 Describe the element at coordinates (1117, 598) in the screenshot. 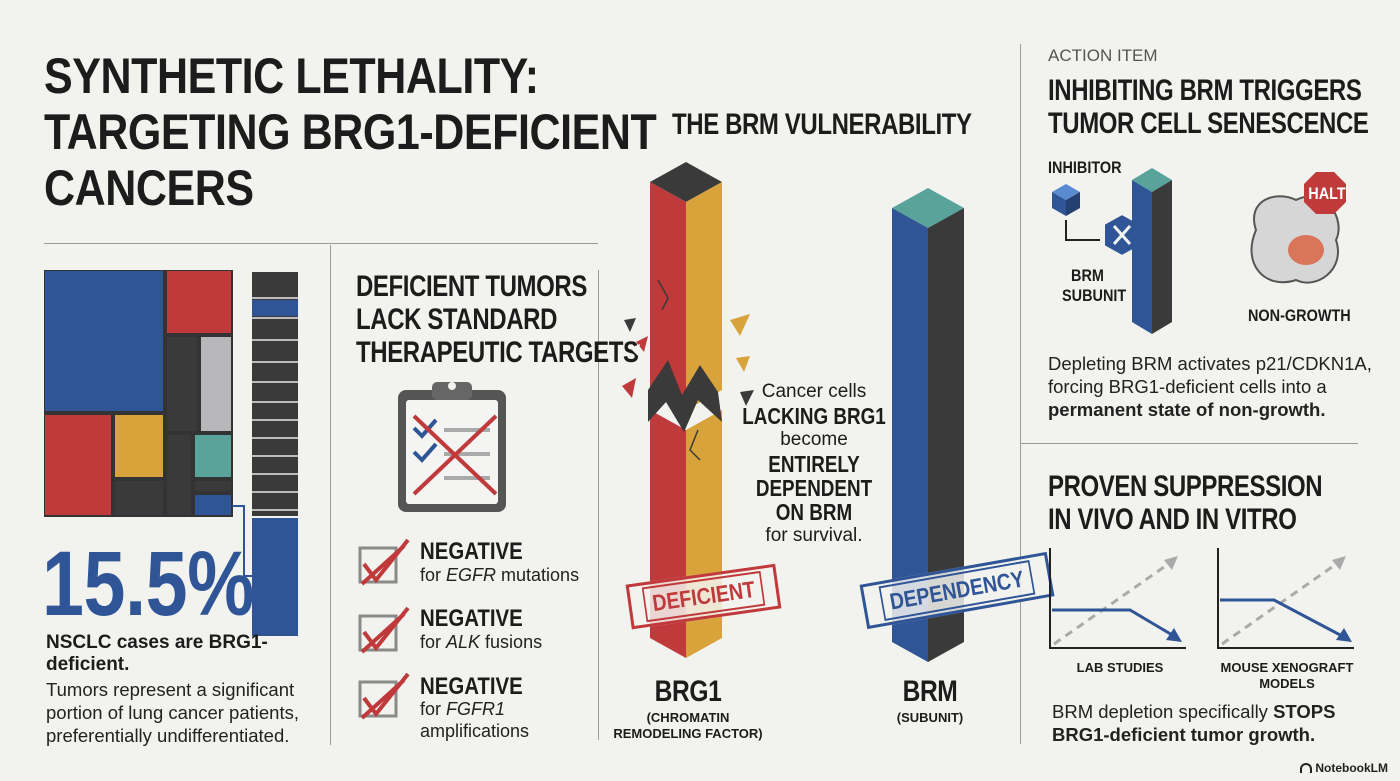

I see `lab-studies-chart` at that location.